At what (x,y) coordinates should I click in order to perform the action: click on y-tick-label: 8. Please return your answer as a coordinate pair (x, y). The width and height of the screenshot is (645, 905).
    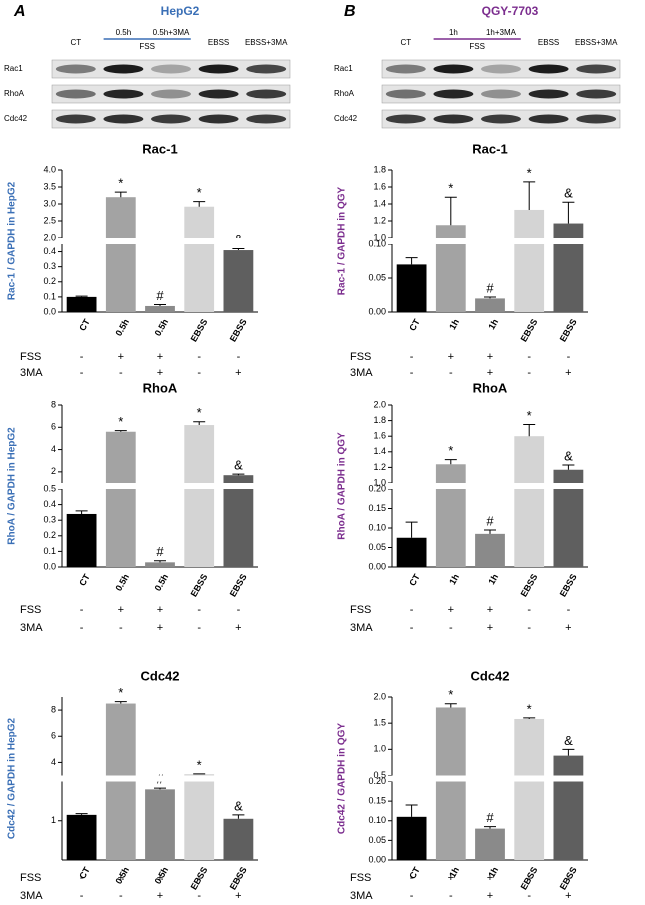
    Looking at the image, I should click on (53, 404).